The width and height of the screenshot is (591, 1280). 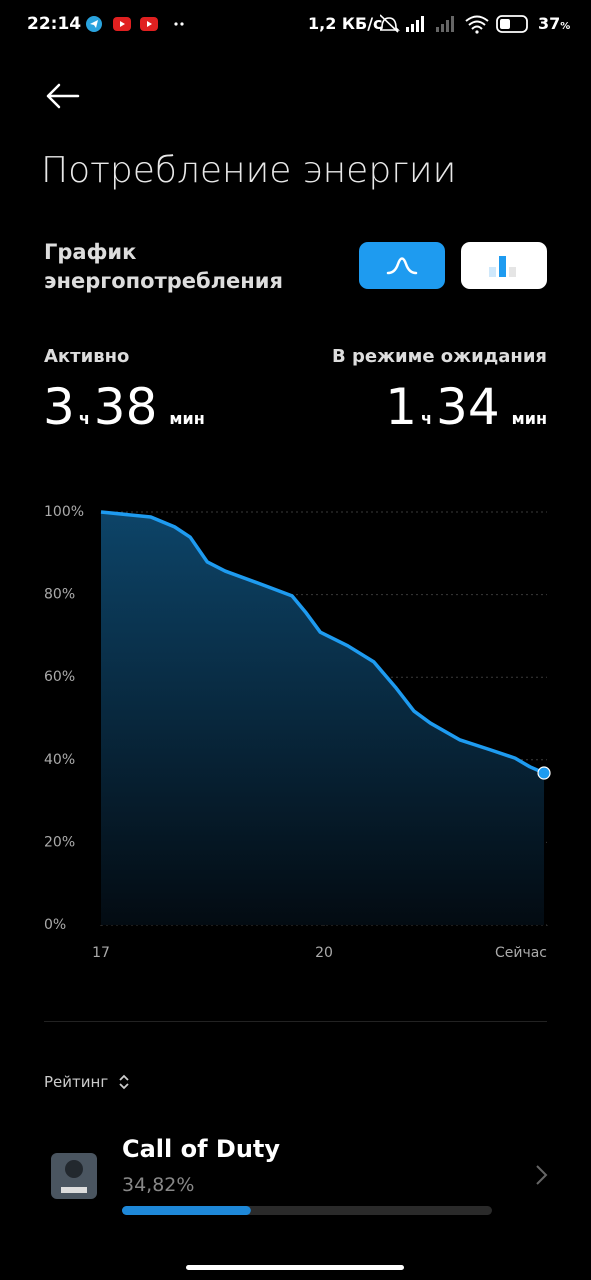 I want to click on page-title: Потребление энергии, so click(x=249, y=170).